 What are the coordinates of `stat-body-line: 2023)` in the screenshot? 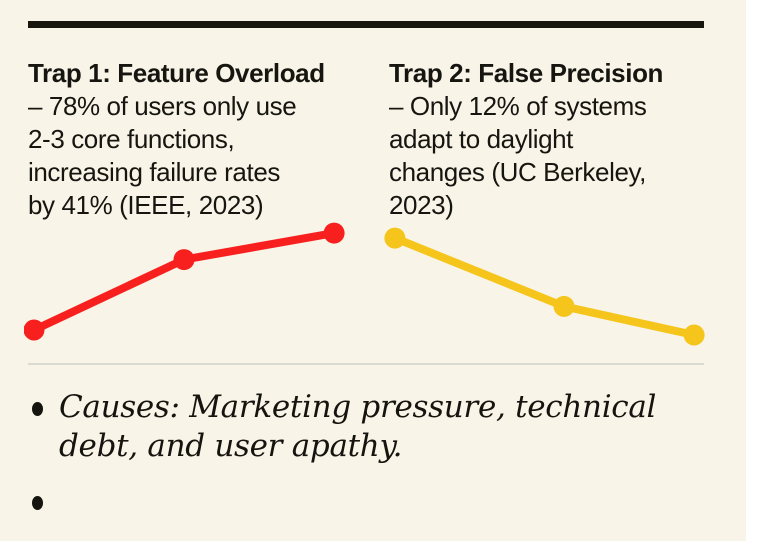 It's located at (421, 205).